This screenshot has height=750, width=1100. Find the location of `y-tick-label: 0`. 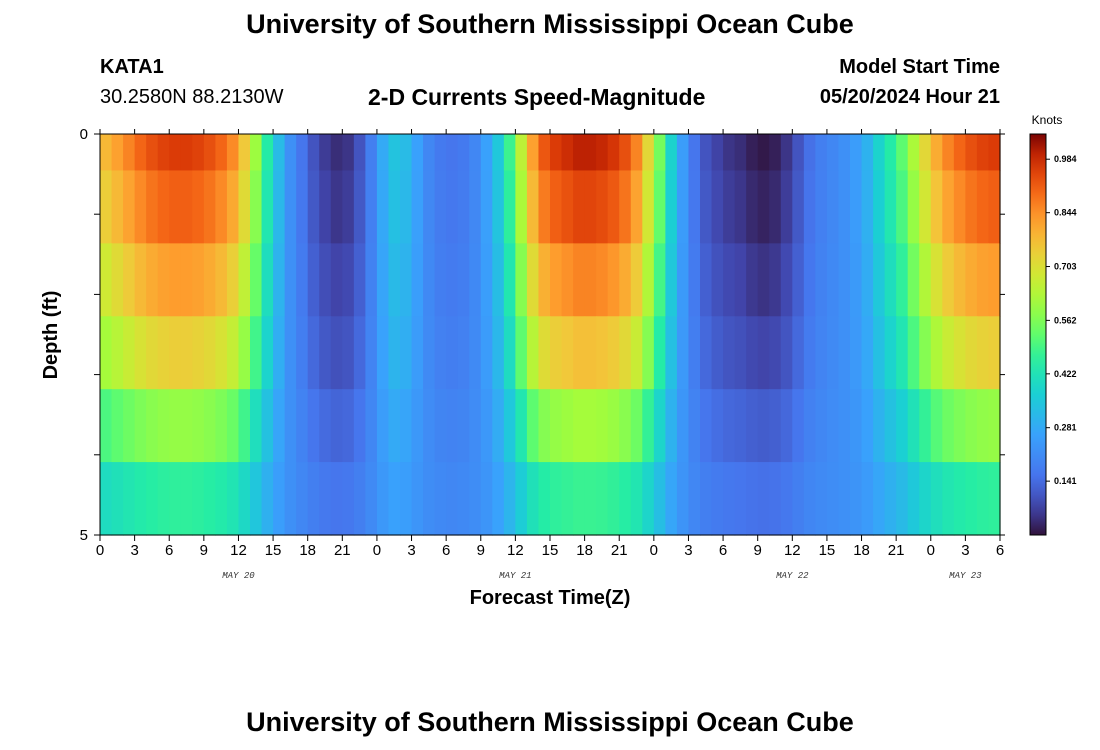

y-tick-label: 0 is located at coordinates (84, 134).